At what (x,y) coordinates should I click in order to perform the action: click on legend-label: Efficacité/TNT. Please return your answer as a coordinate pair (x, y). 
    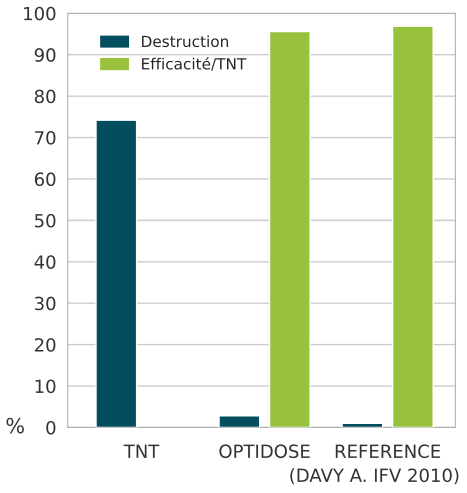
    Looking at the image, I should click on (194, 64).